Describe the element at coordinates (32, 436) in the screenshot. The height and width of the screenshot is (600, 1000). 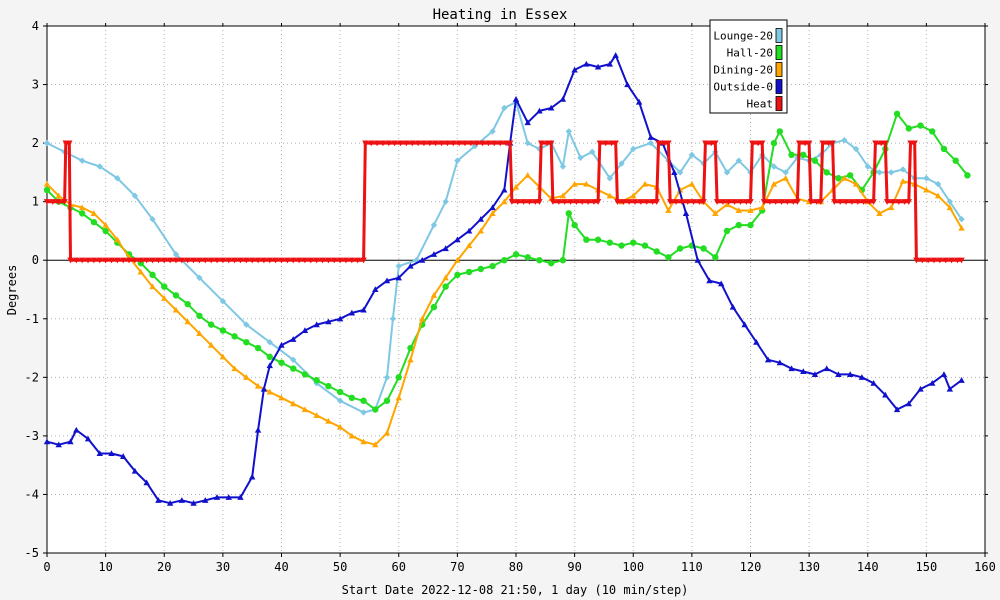
I see `y-tick-label: -3` at that location.